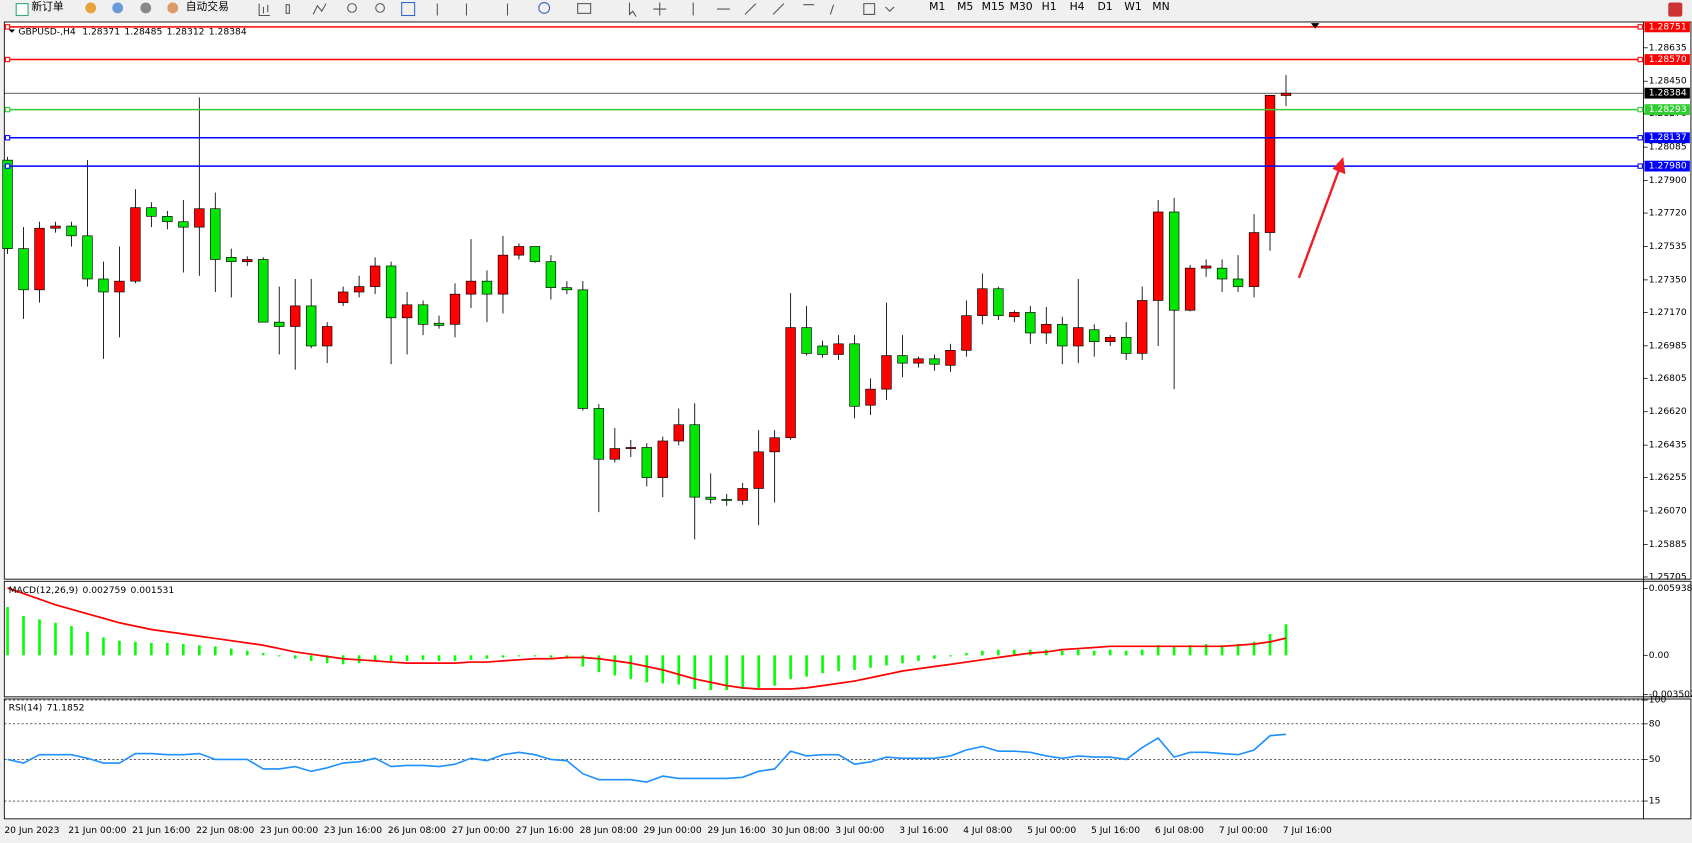 The image size is (1692, 843). I want to click on timeframe-button: M5, so click(965, 6).